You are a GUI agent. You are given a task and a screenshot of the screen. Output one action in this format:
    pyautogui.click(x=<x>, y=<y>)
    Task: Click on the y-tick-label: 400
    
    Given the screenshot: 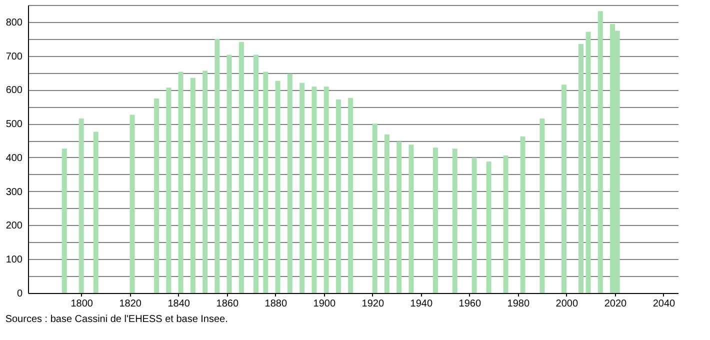 What is the action you would take?
    pyautogui.click(x=14, y=158)
    